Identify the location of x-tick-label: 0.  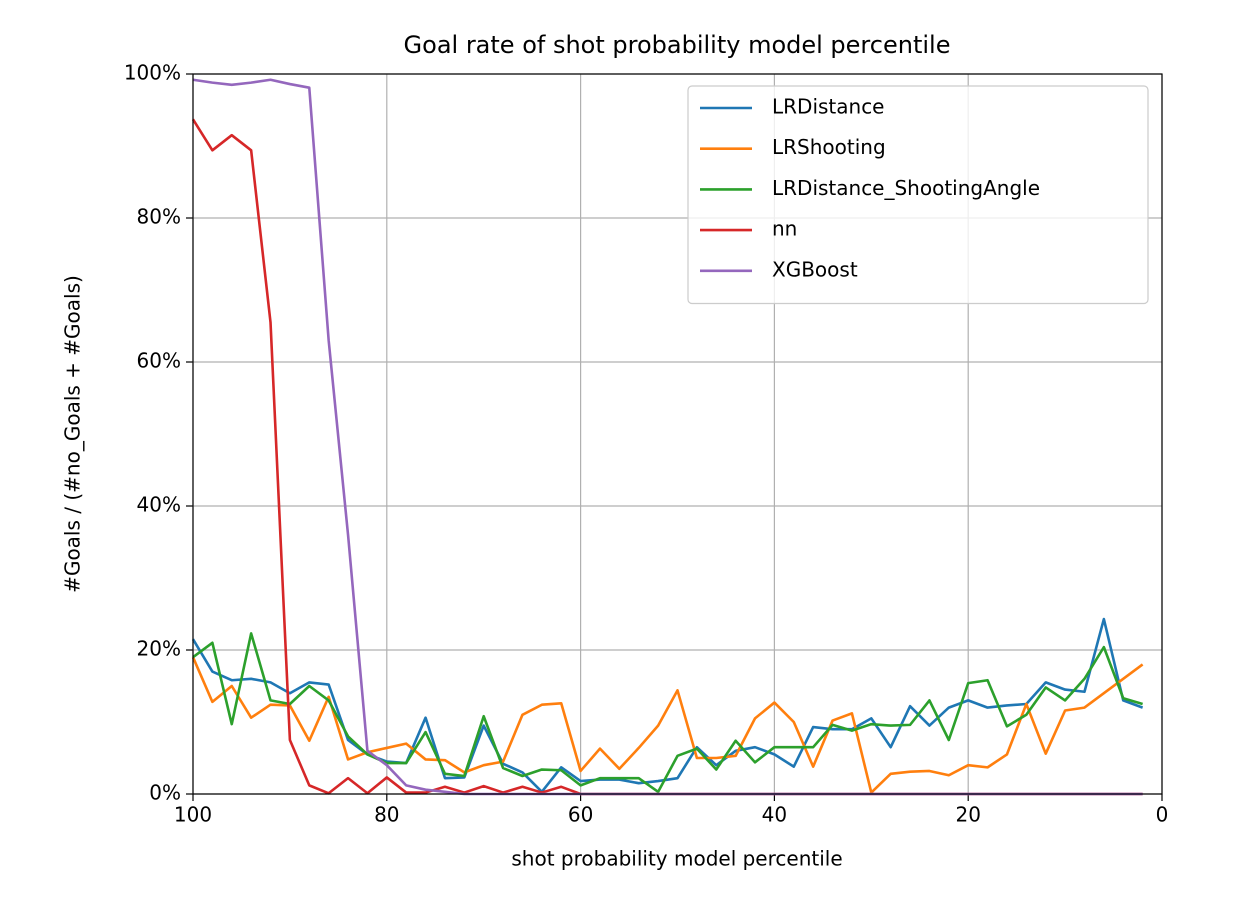
(1162, 815).